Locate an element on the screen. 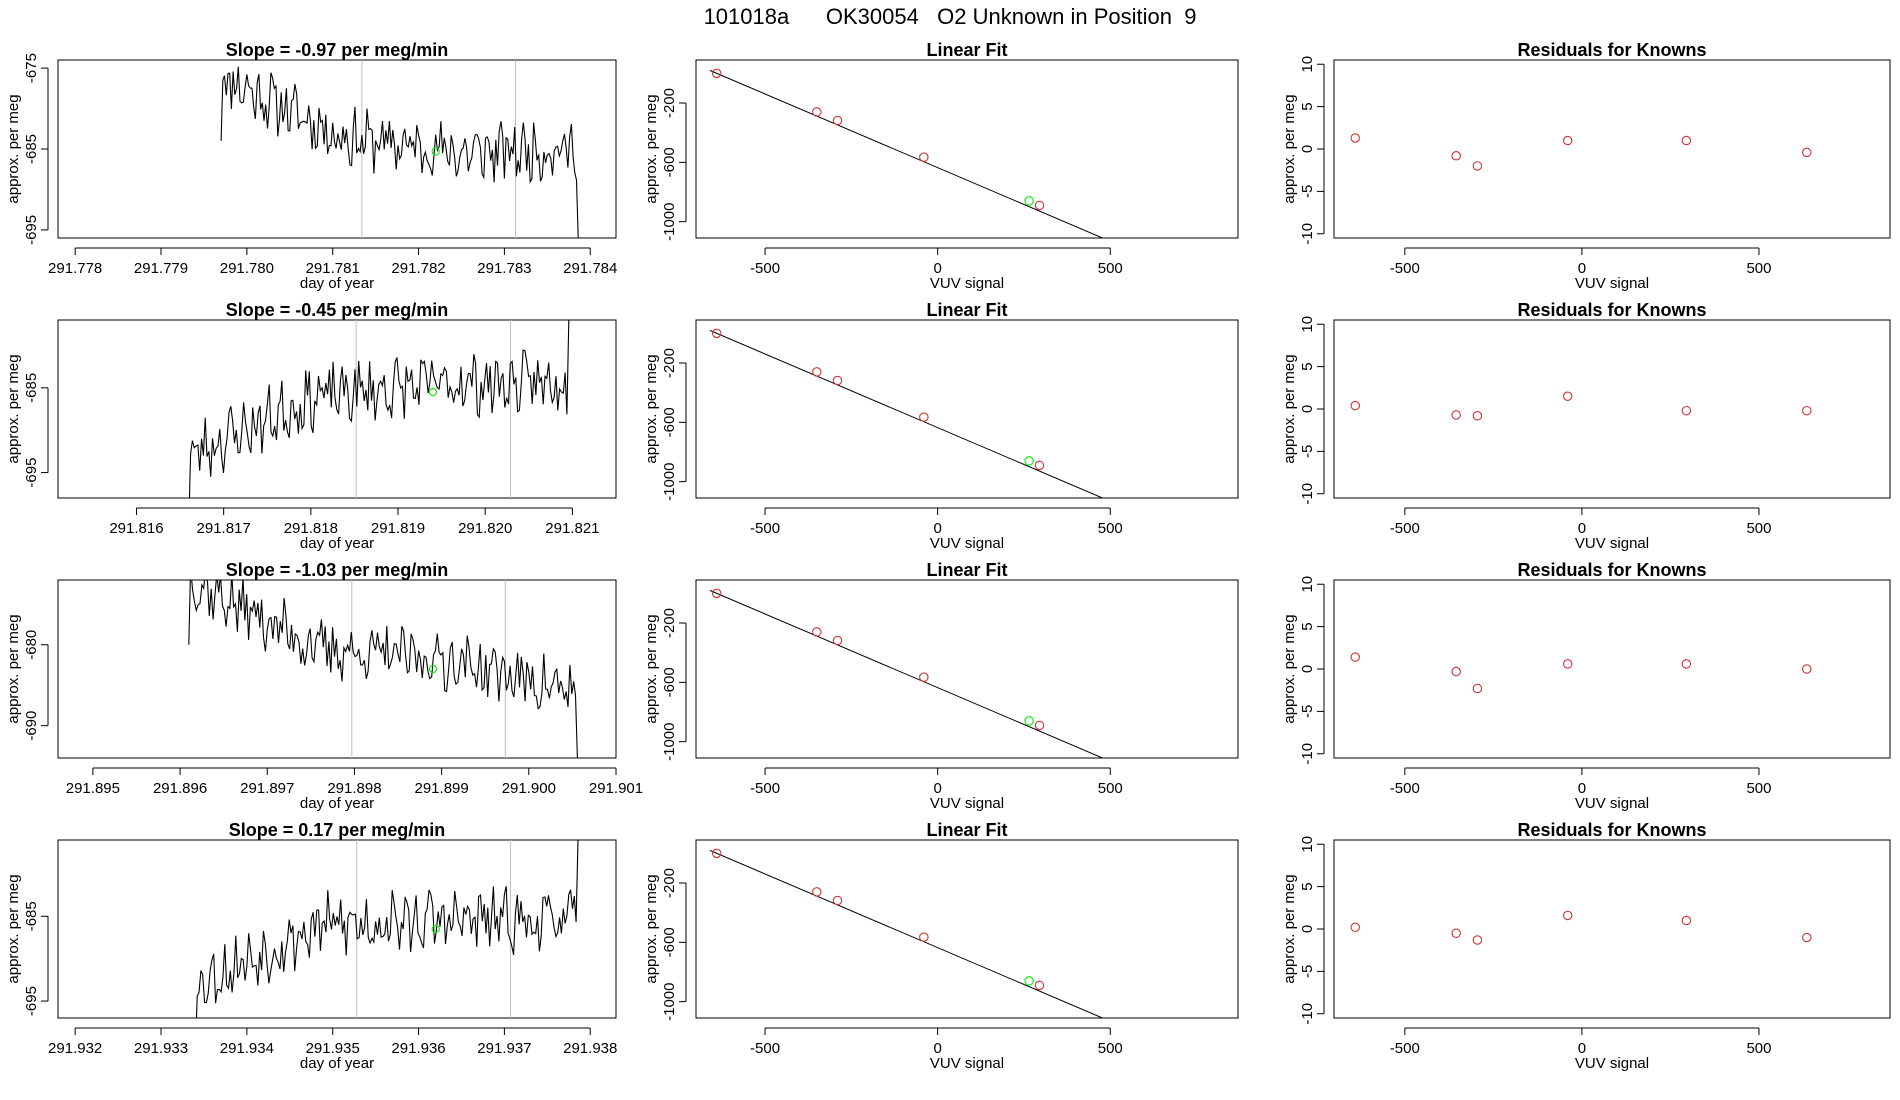 This screenshot has width=1900, height=1100. x-tick-label: 291.780 is located at coordinates (247, 268).